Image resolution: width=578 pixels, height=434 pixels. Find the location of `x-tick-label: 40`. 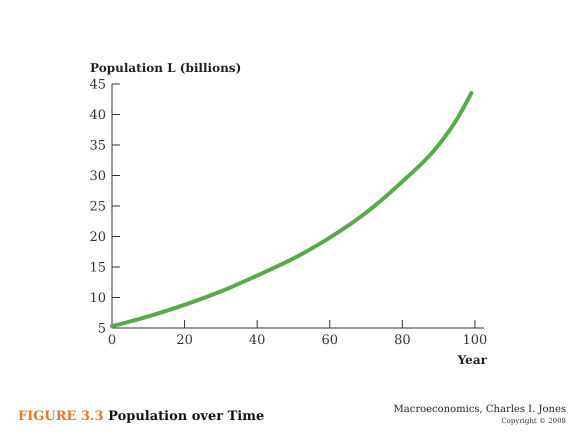

x-tick-label: 40 is located at coordinates (257, 340).